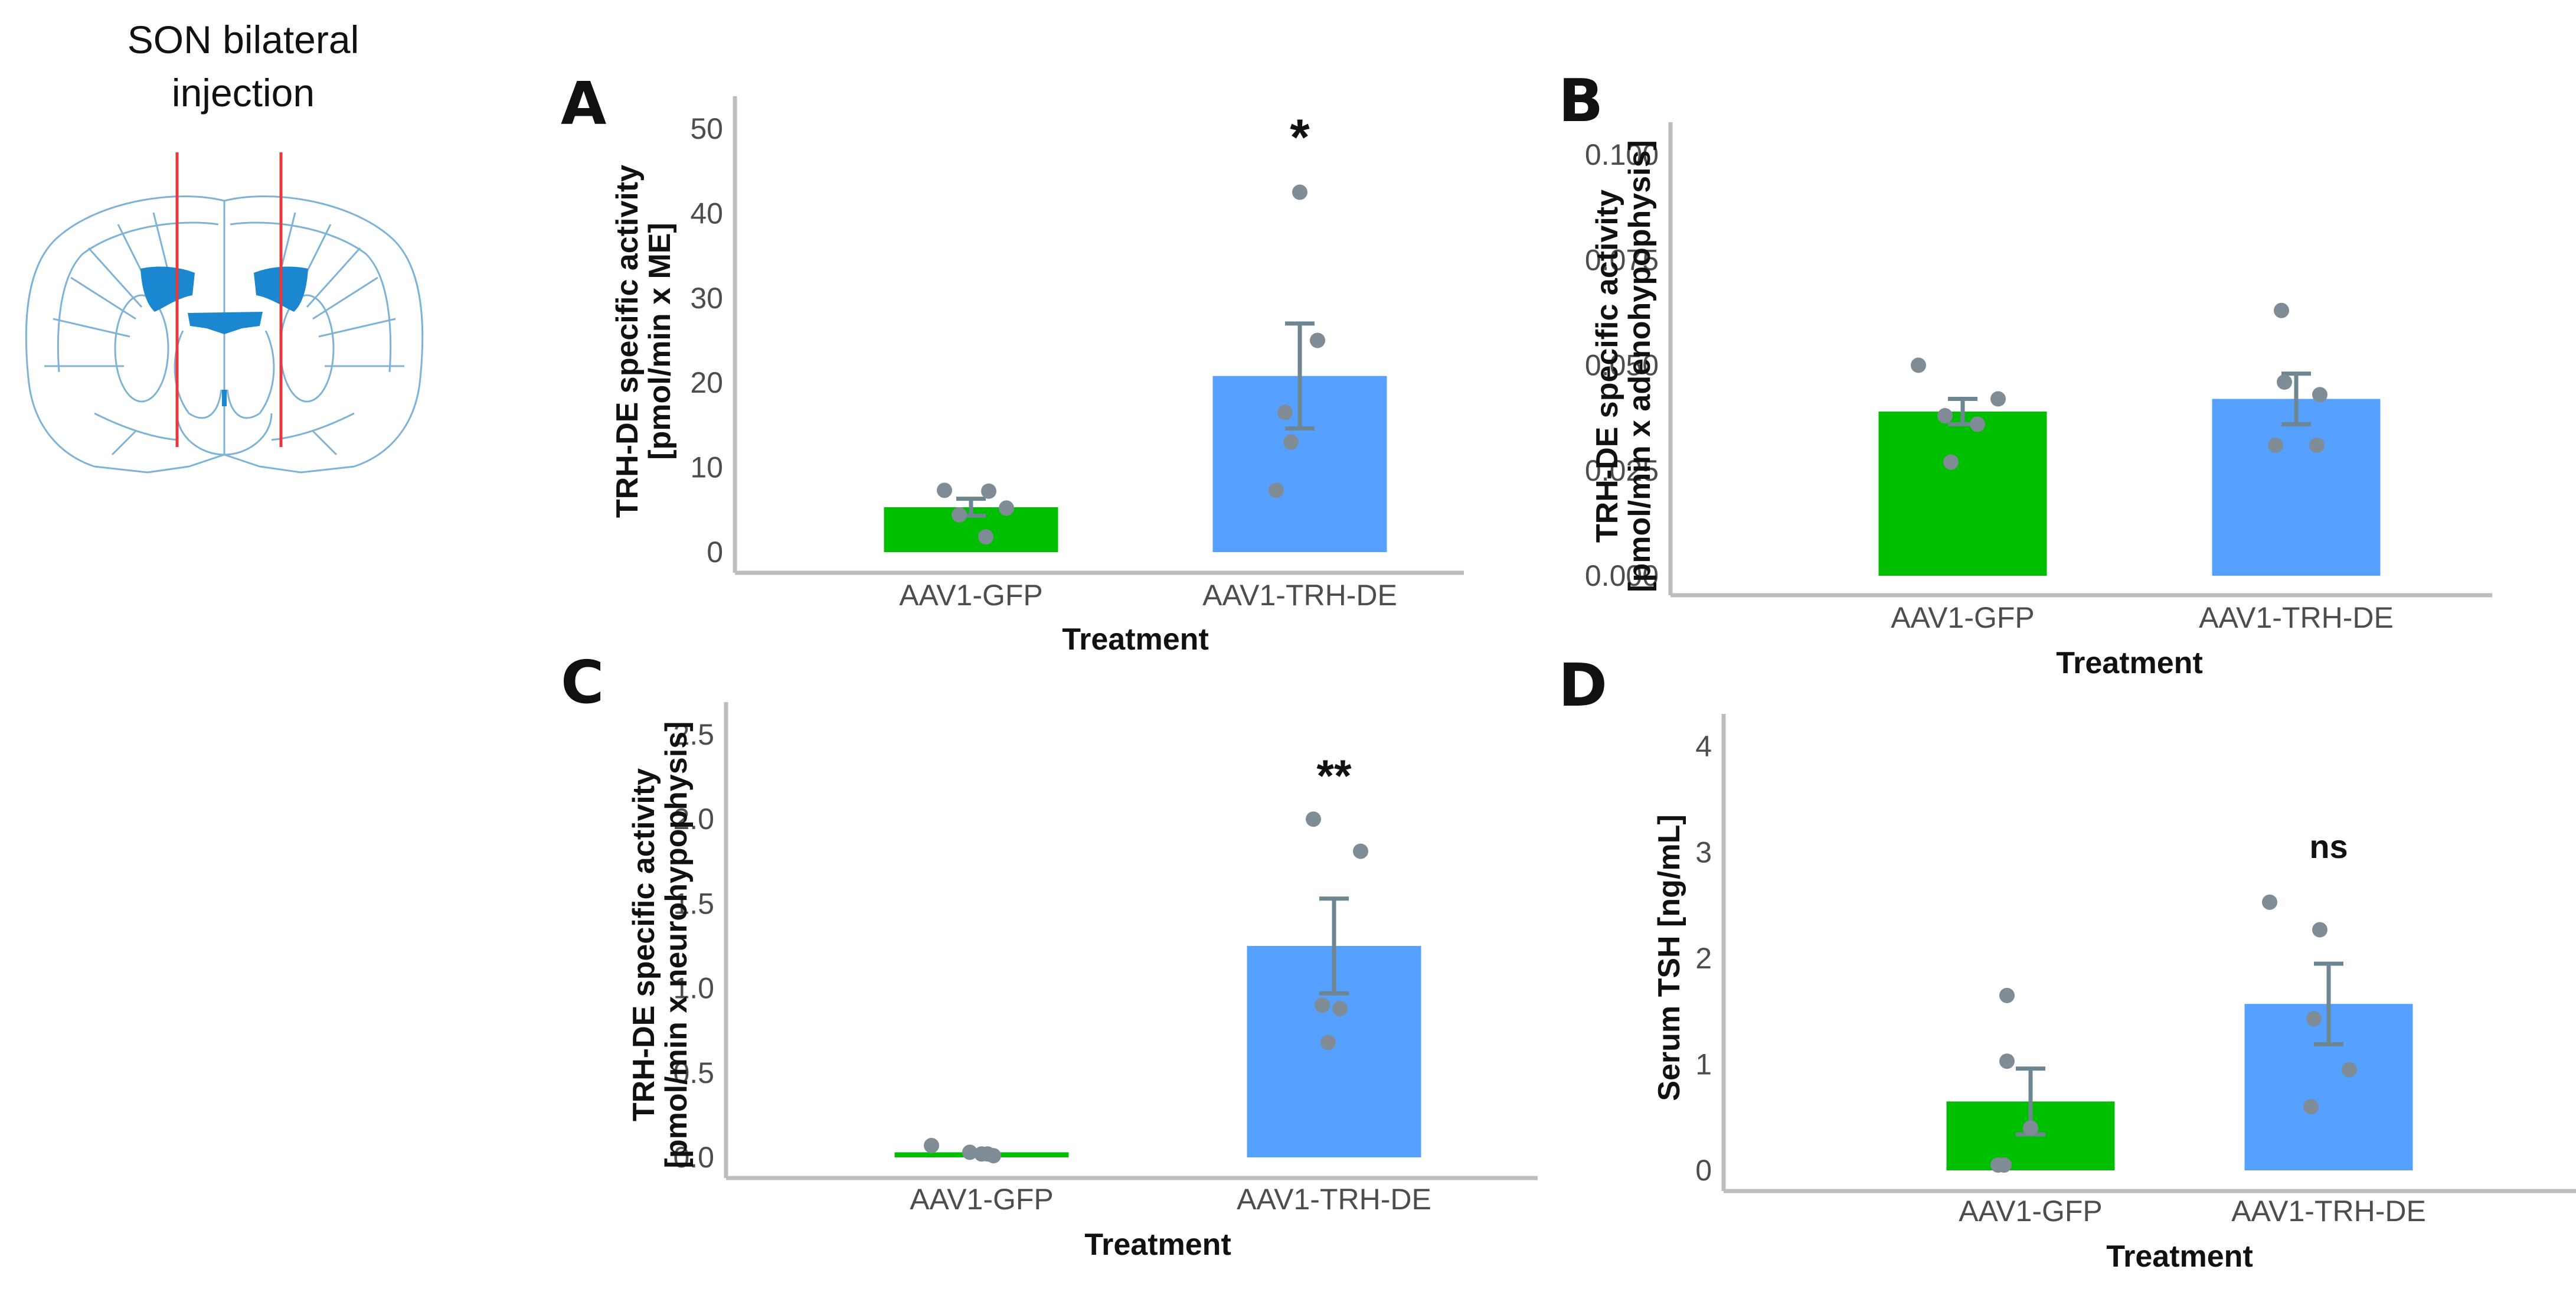 This screenshot has width=2576, height=1292. I want to click on hypothalamus-outline, so click(224, 434).